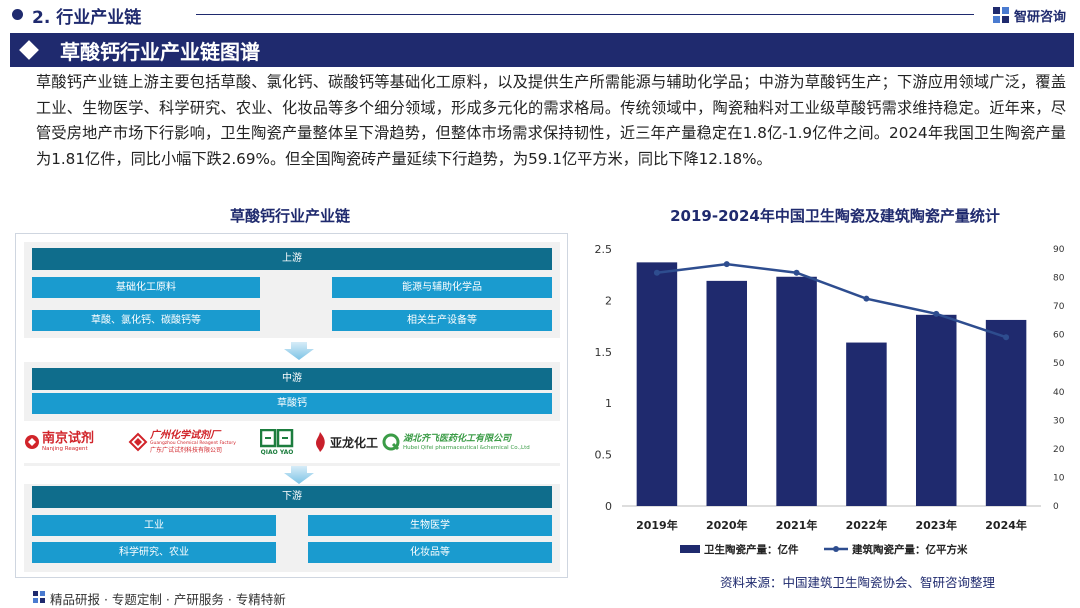  I want to click on section-title: 2. 行业产业链, so click(87, 18).